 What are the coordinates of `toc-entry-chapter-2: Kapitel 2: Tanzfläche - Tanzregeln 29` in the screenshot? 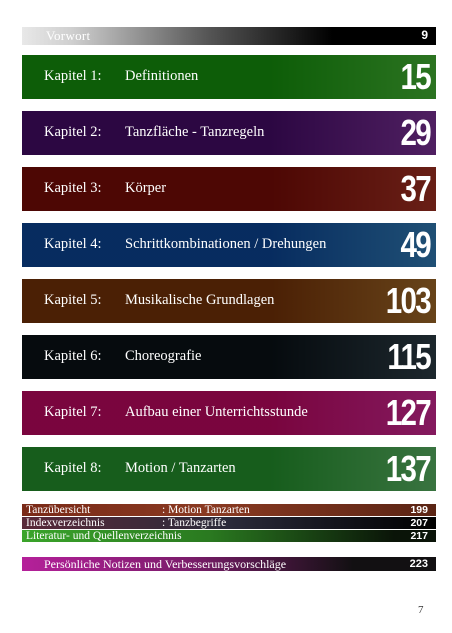 It's located at (229, 133).